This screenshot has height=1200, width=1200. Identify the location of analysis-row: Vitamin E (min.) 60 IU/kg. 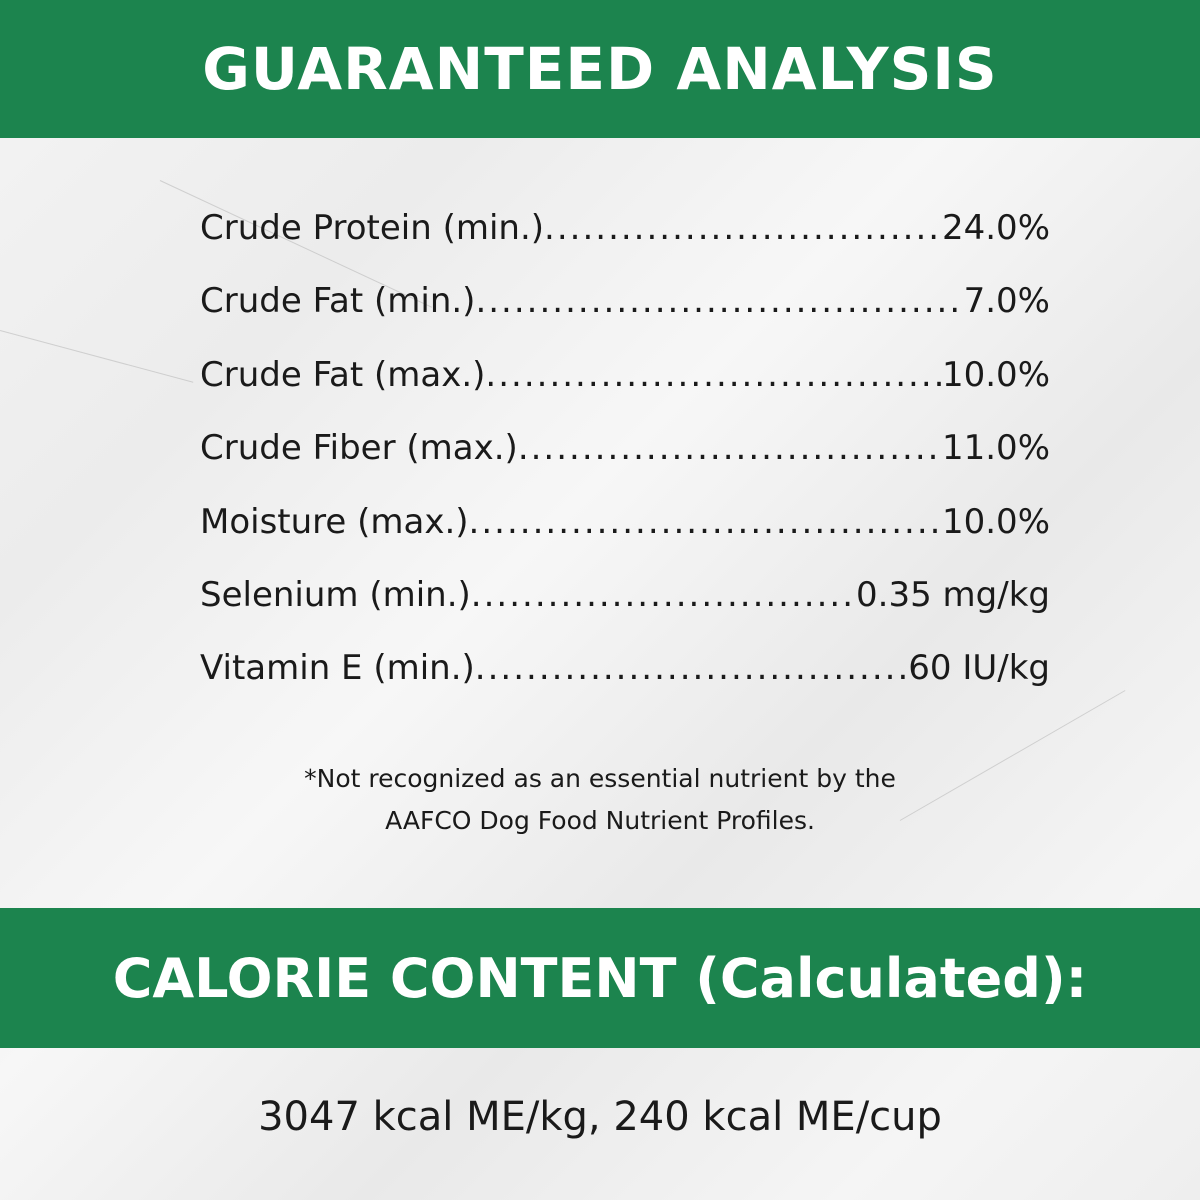
(625, 684).